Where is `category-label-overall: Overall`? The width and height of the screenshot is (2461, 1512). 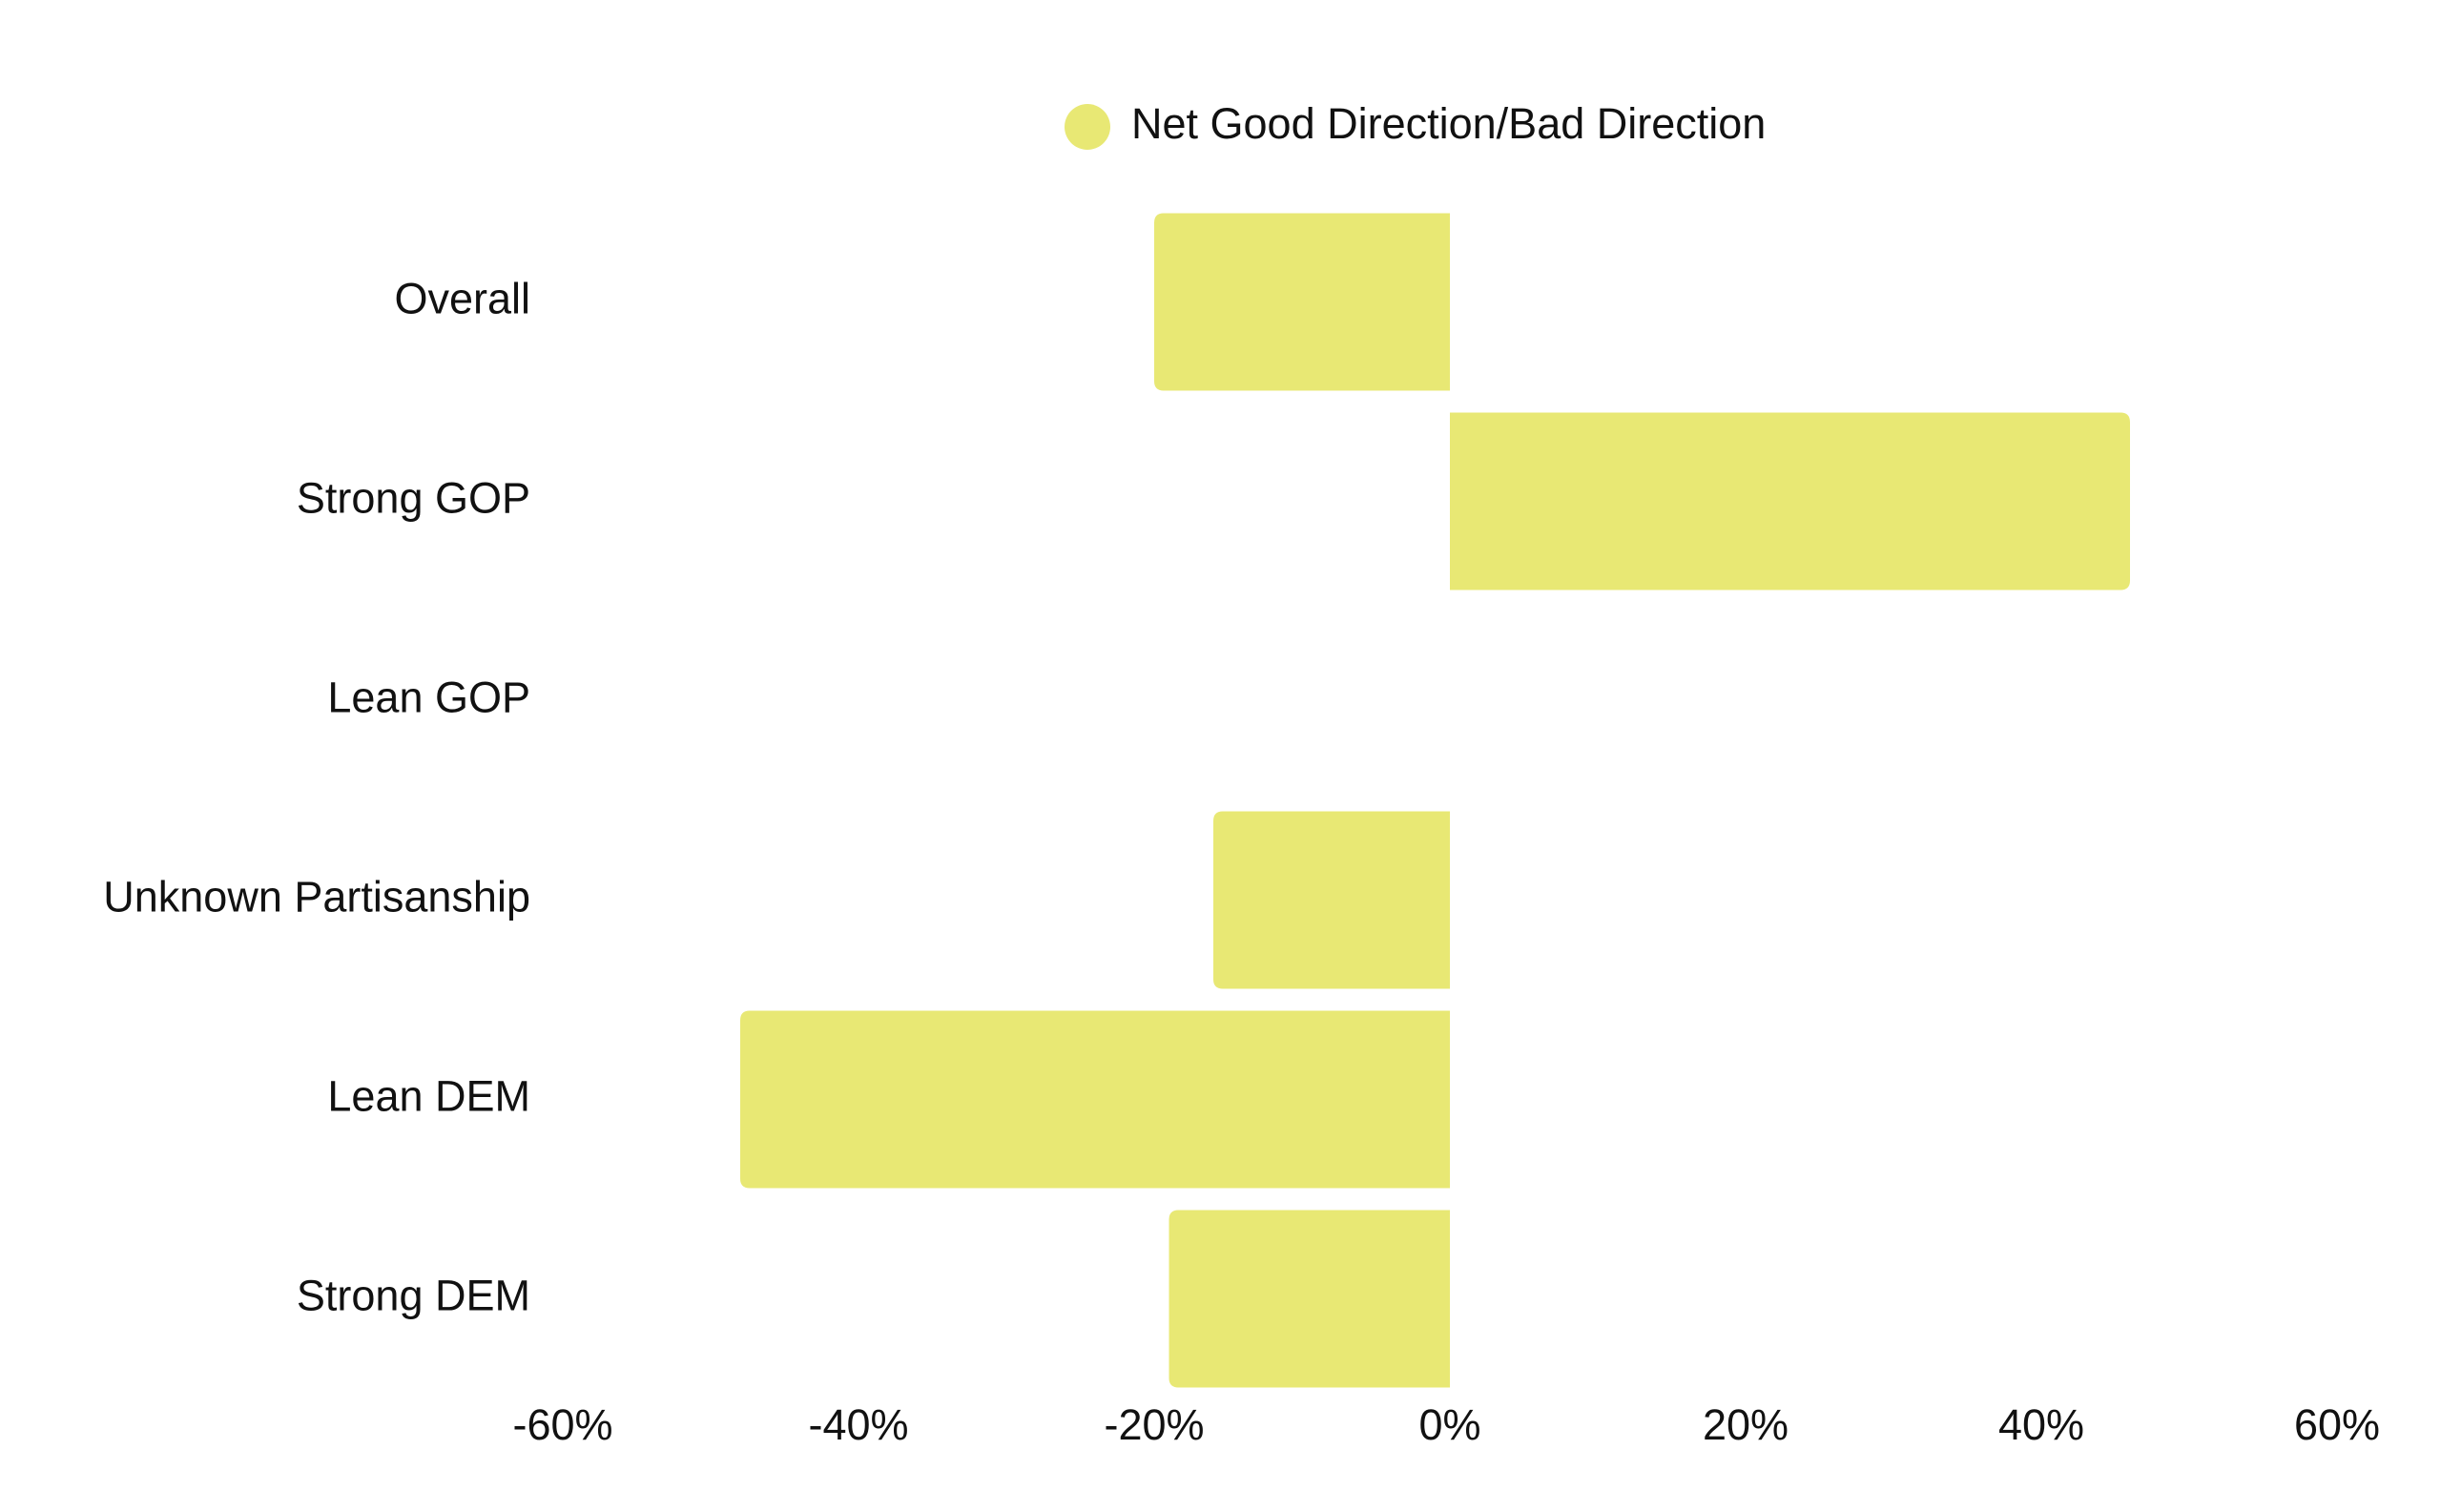
category-label-overall: Overall is located at coordinates (462, 298).